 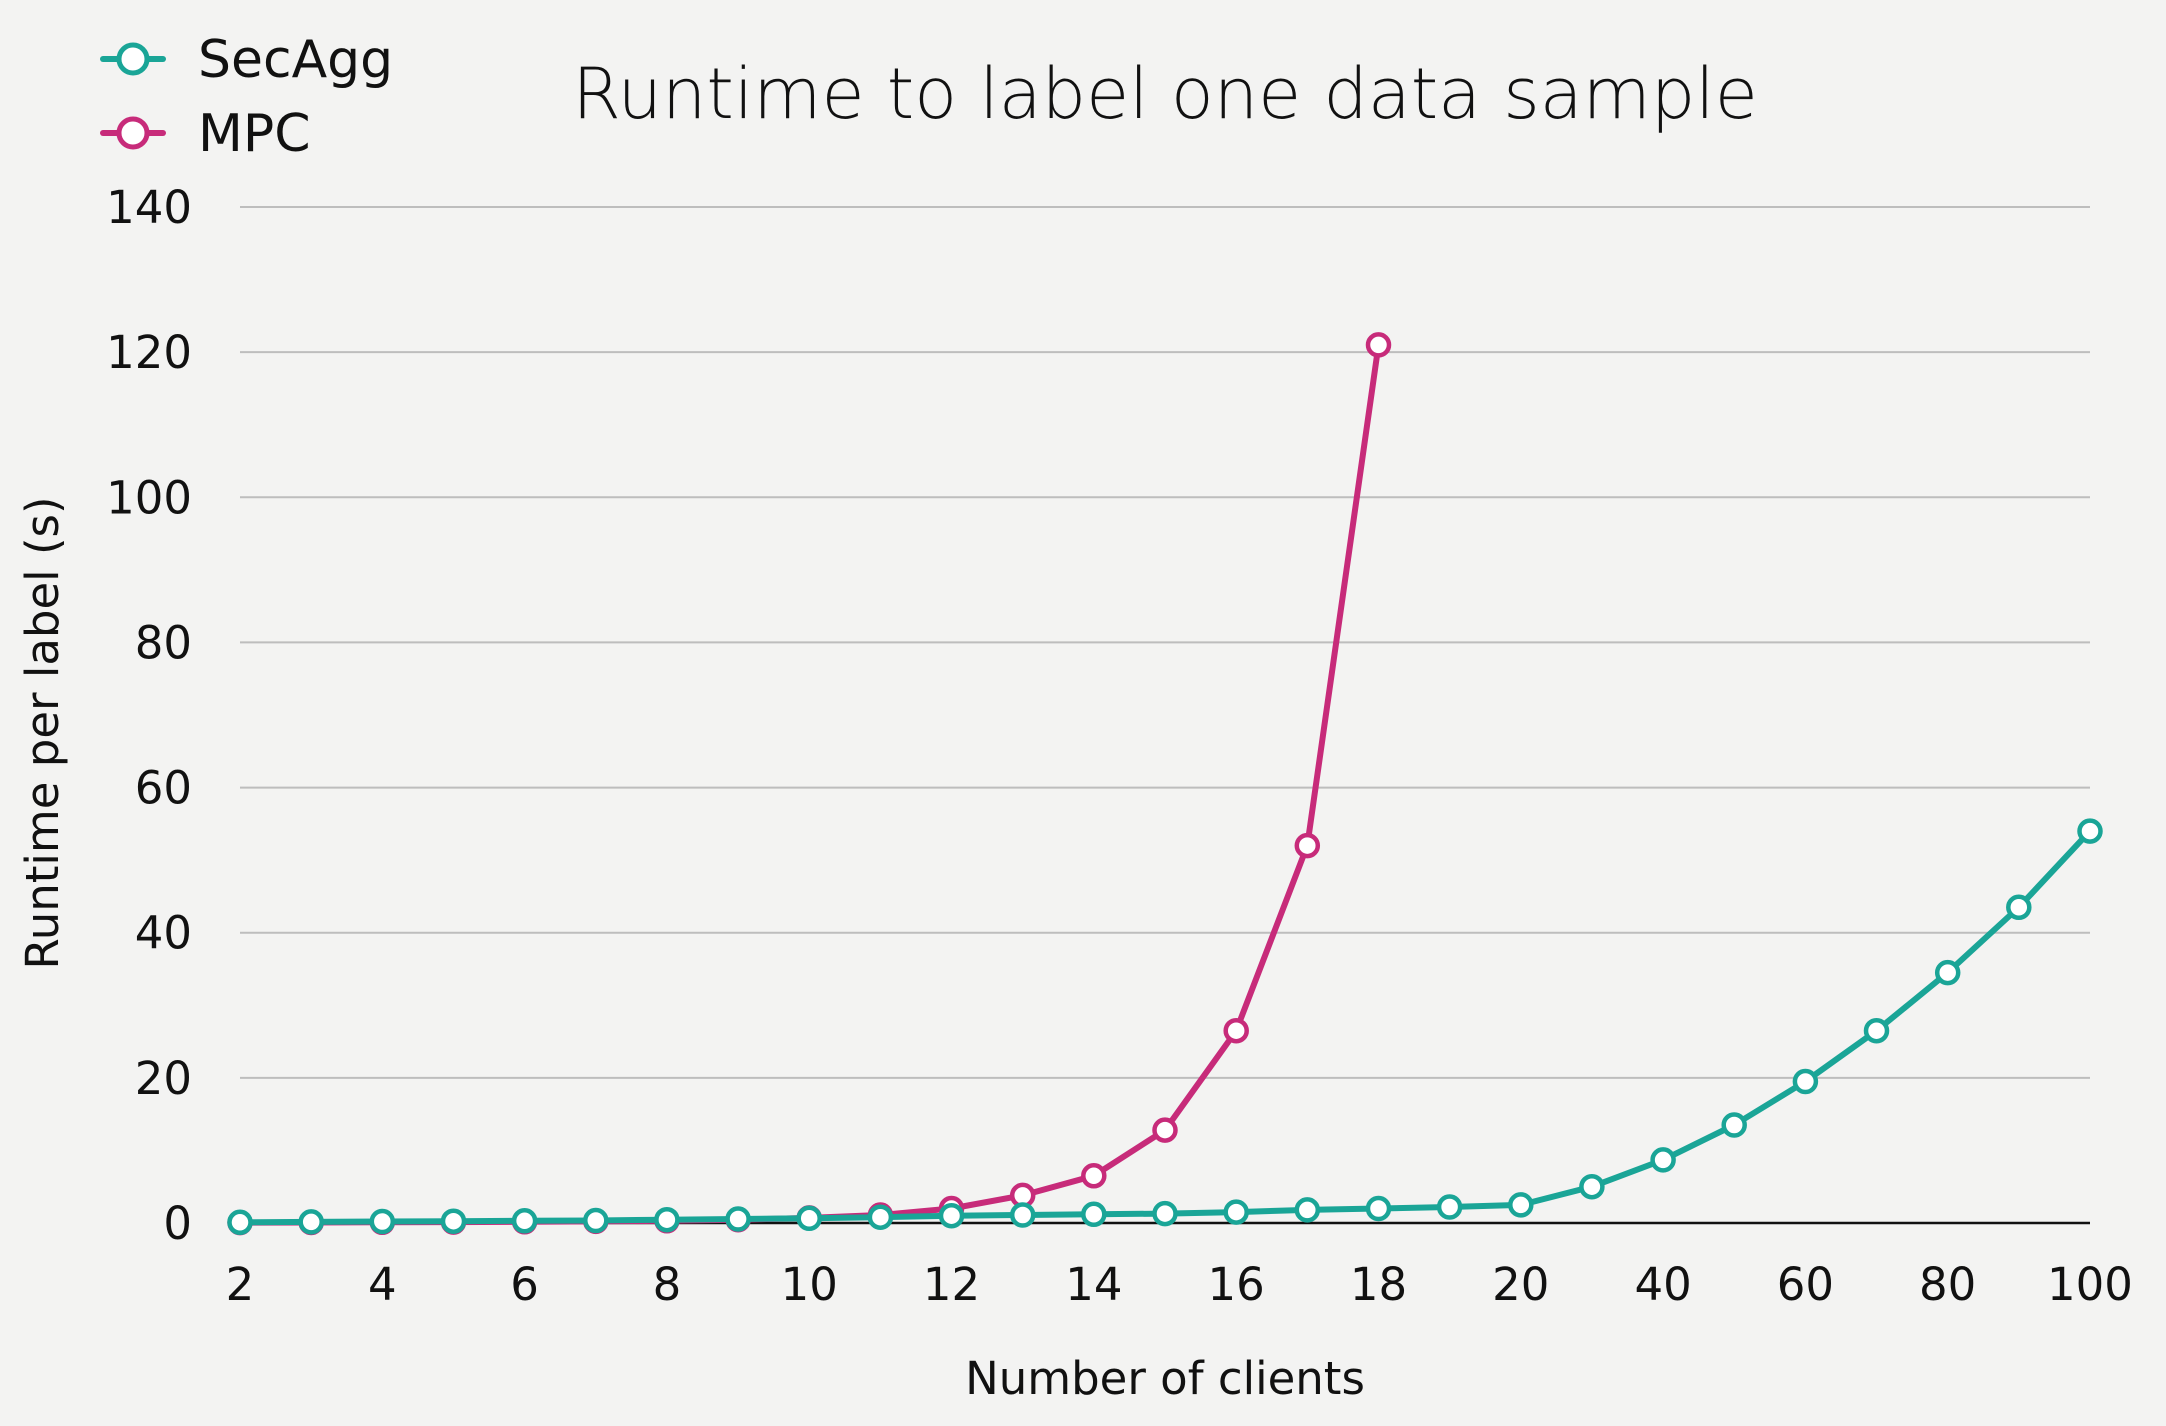 What do you see at coordinates (1662, 1284) in the screenshot?
I see `x-tick-label: 40` at bounding box center [1662, 1284].